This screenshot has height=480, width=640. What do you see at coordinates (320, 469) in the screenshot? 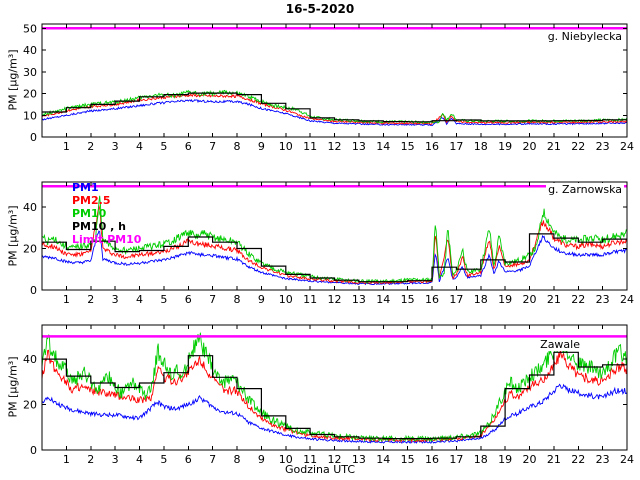
I see `x-axis-label: Godzina UTC` at bounding box center [320, 469].